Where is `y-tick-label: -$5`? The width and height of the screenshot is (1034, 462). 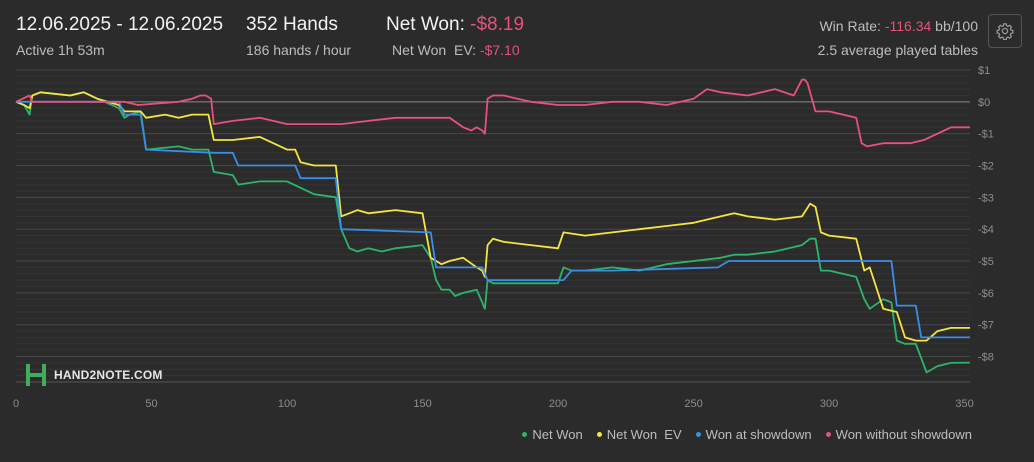
y-tick-label: -$5 is located at coordinates (986, 262).